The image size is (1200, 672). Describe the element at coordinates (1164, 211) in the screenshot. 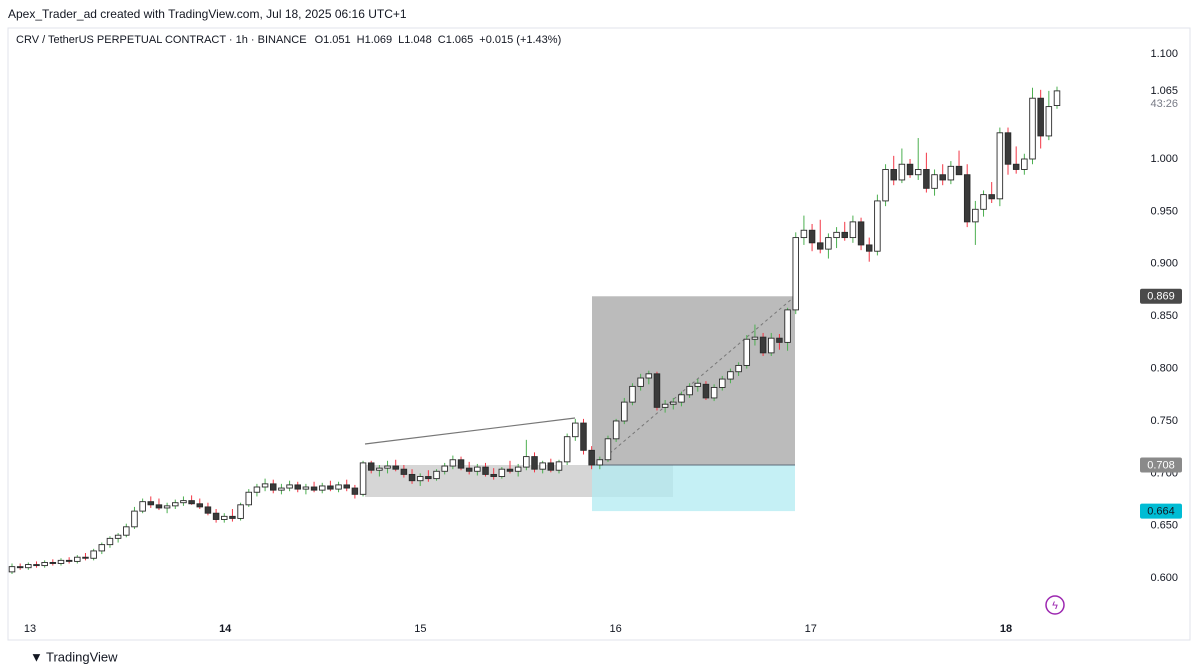

I see `y-tick-label: 0.950` at that location.